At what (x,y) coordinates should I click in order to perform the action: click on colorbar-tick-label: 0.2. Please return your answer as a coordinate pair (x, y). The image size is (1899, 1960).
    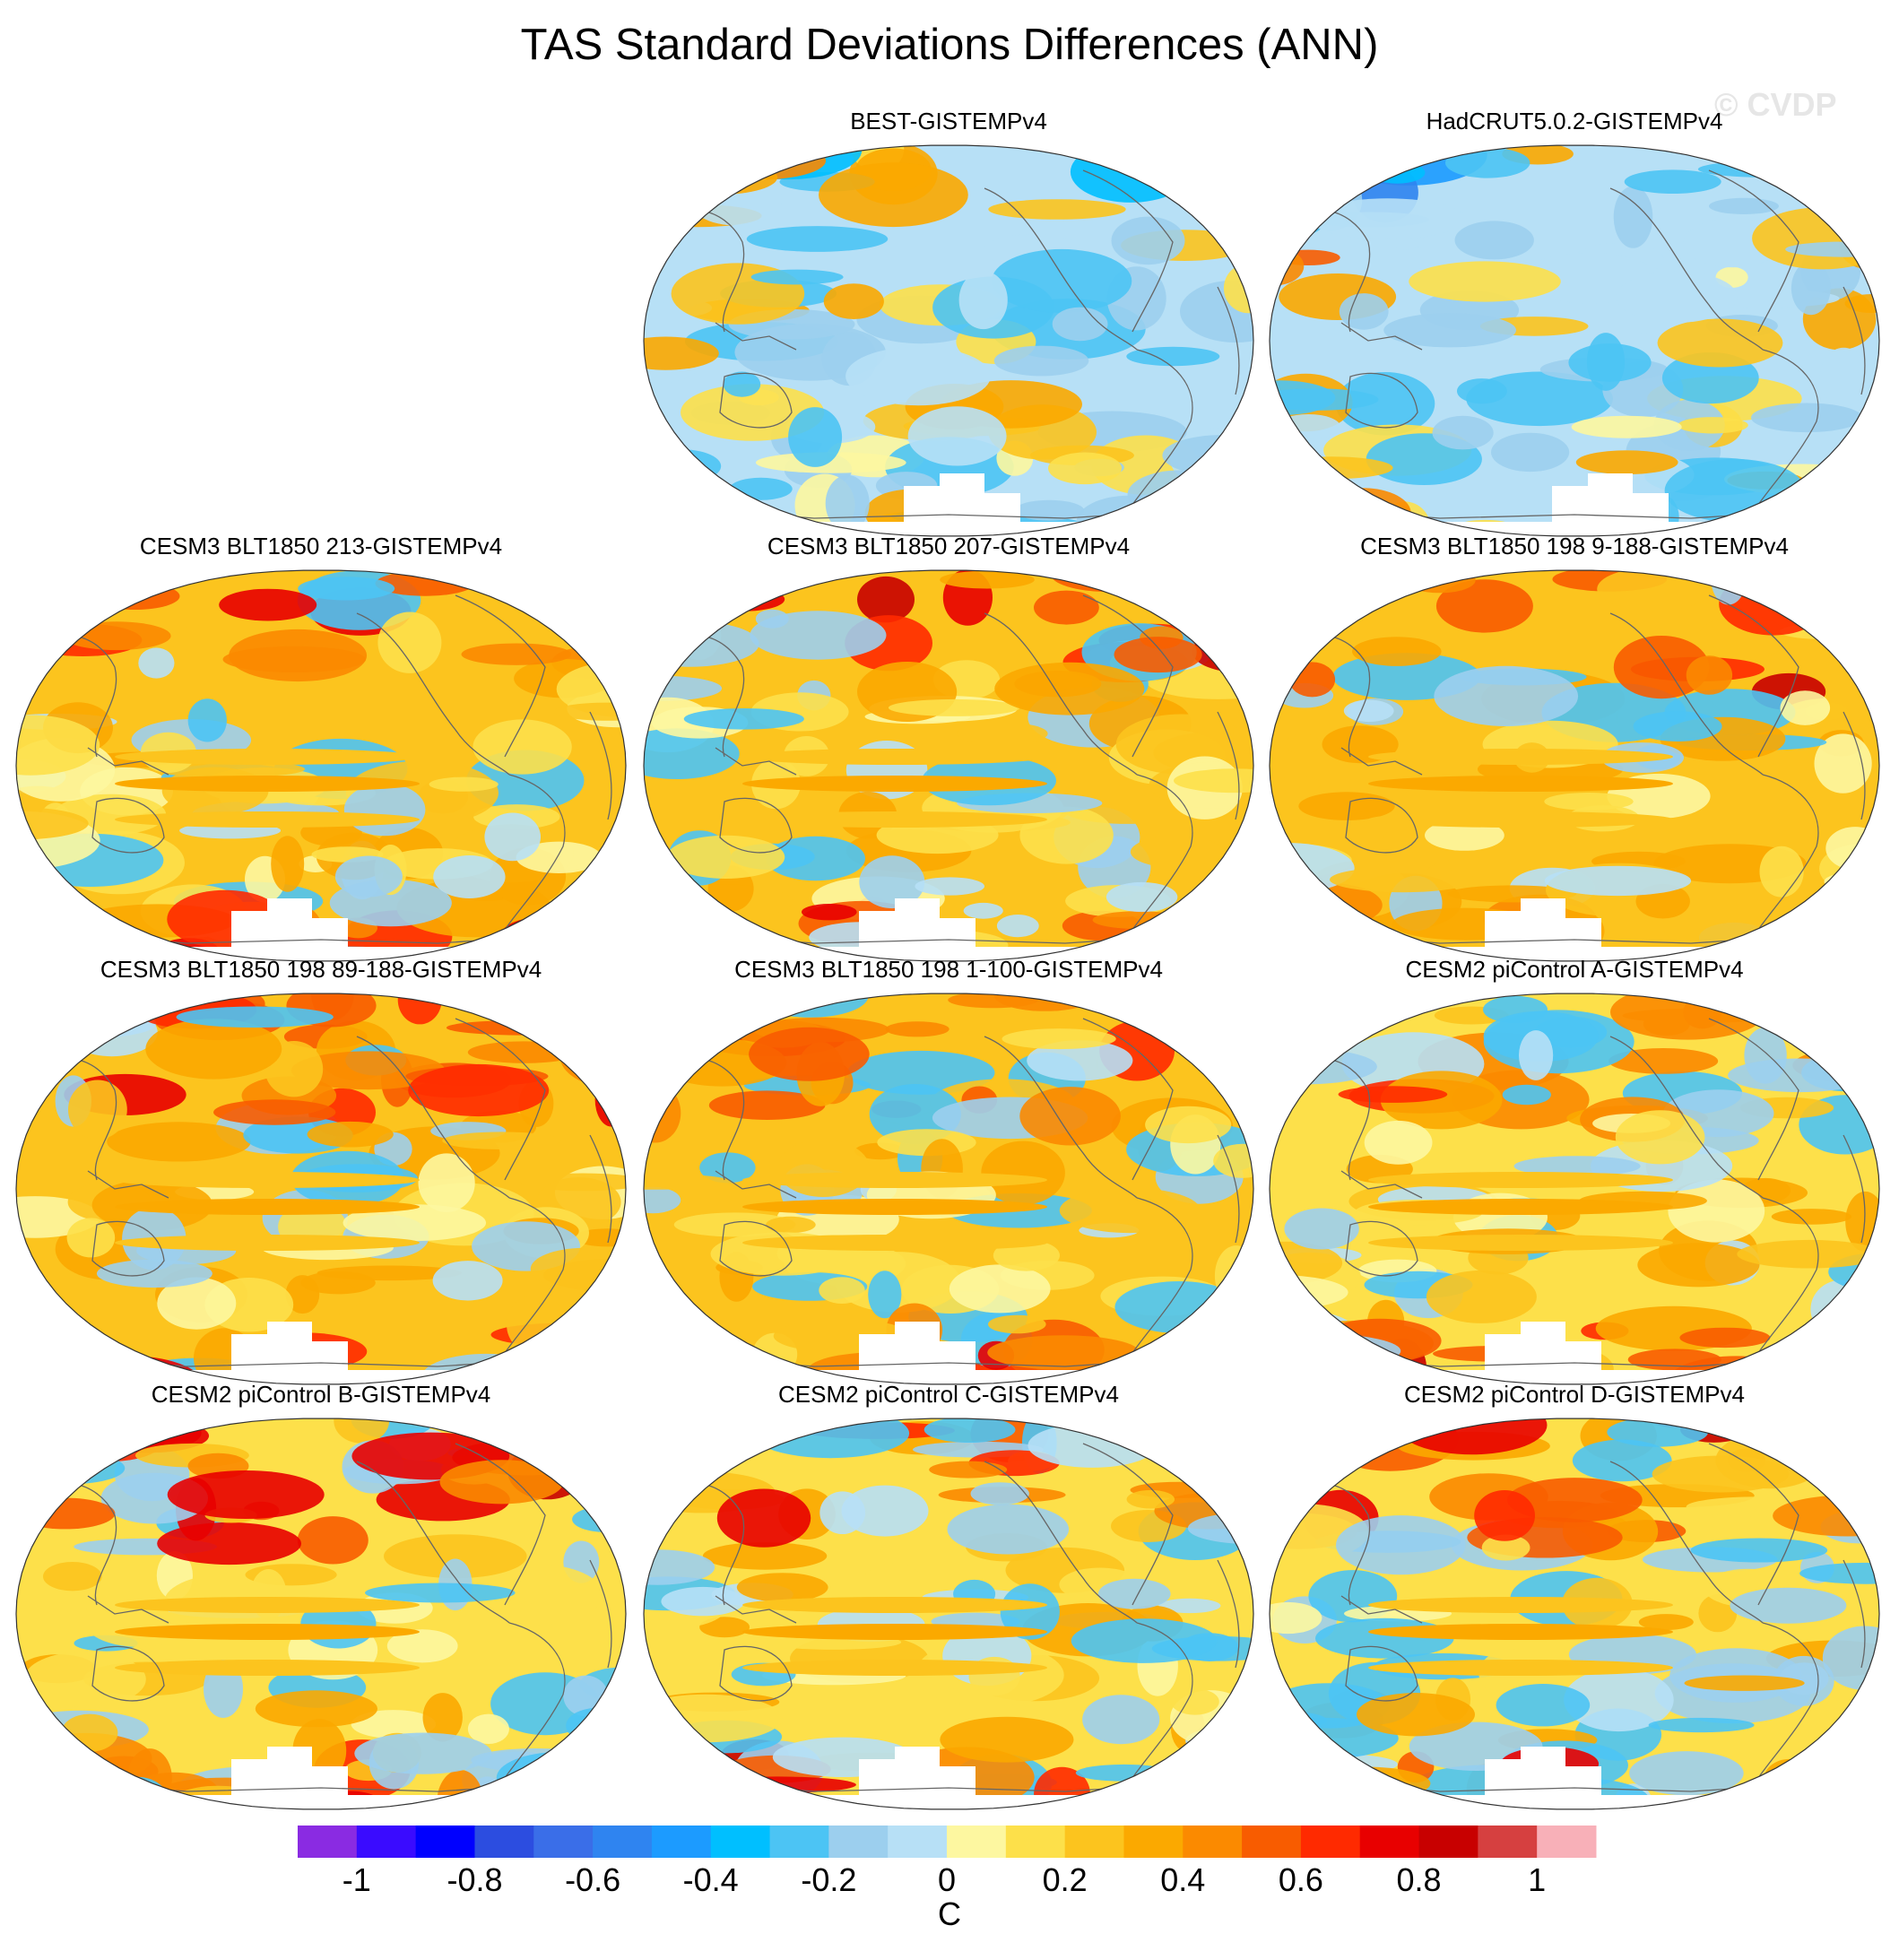
    Looking at the image, I should click on (1065, 1879).